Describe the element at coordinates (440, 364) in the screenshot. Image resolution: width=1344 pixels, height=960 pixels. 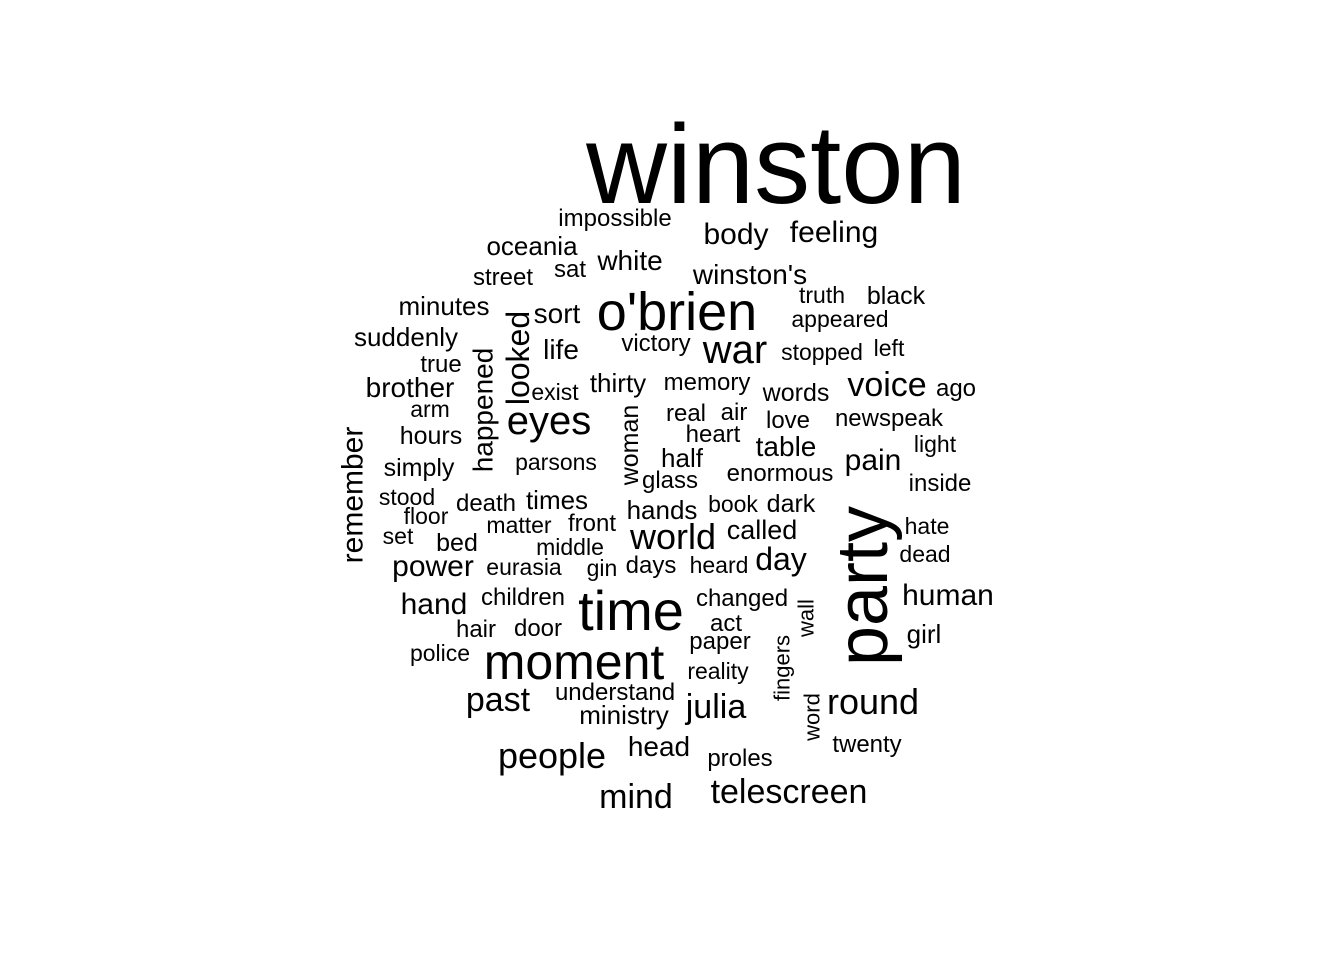
I see `word-true: true` at that location.